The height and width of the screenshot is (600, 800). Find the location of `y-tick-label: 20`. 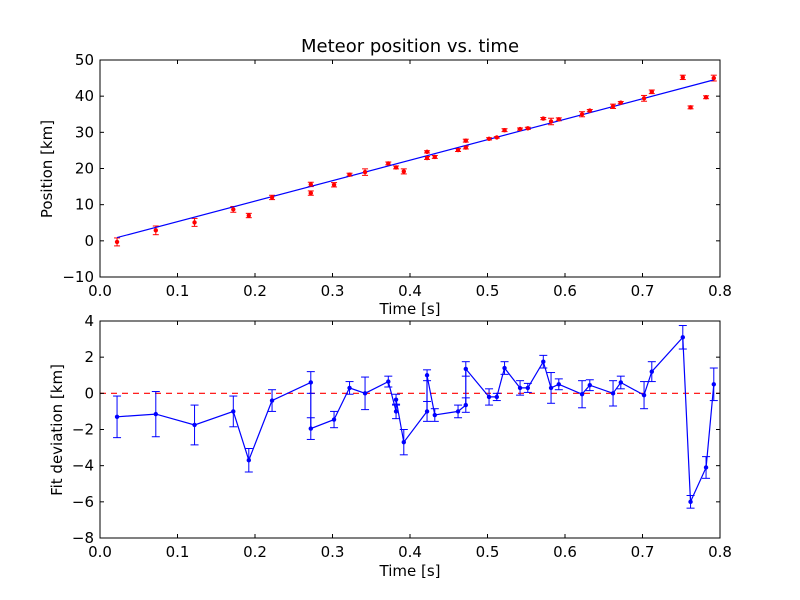

y-tick-label: 20 is located at coordinates (84, 169).